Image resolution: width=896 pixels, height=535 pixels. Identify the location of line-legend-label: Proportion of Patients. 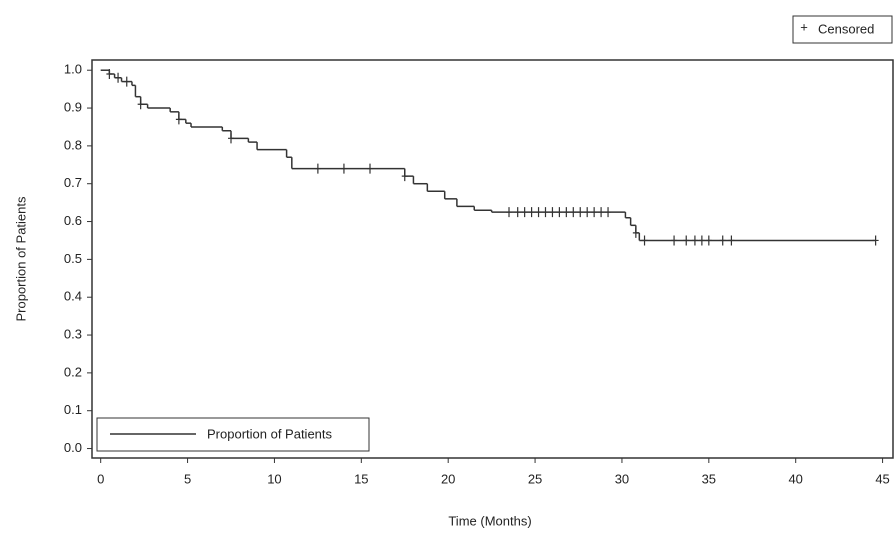
(270, 433).